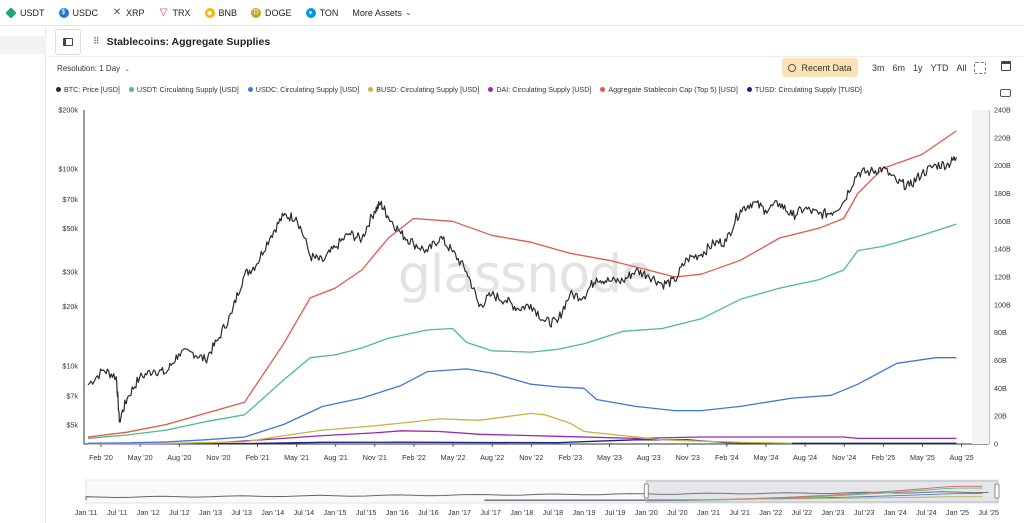  I want to click on more-assets-dropdown: More Assets ⌄, so click(382, 12).